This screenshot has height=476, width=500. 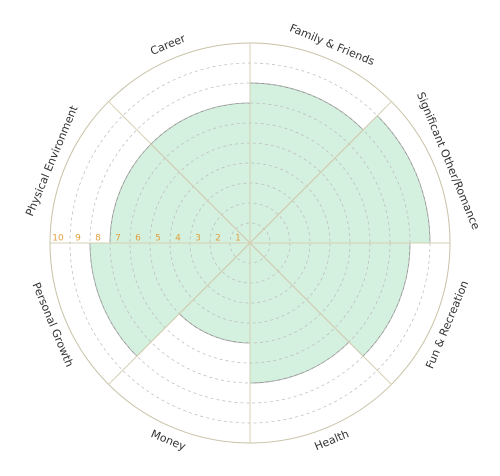 What do you see at coordinates (138, 239) in the screenshot?
I see `r-tick-label: 6` at bounding box center [138, 239].